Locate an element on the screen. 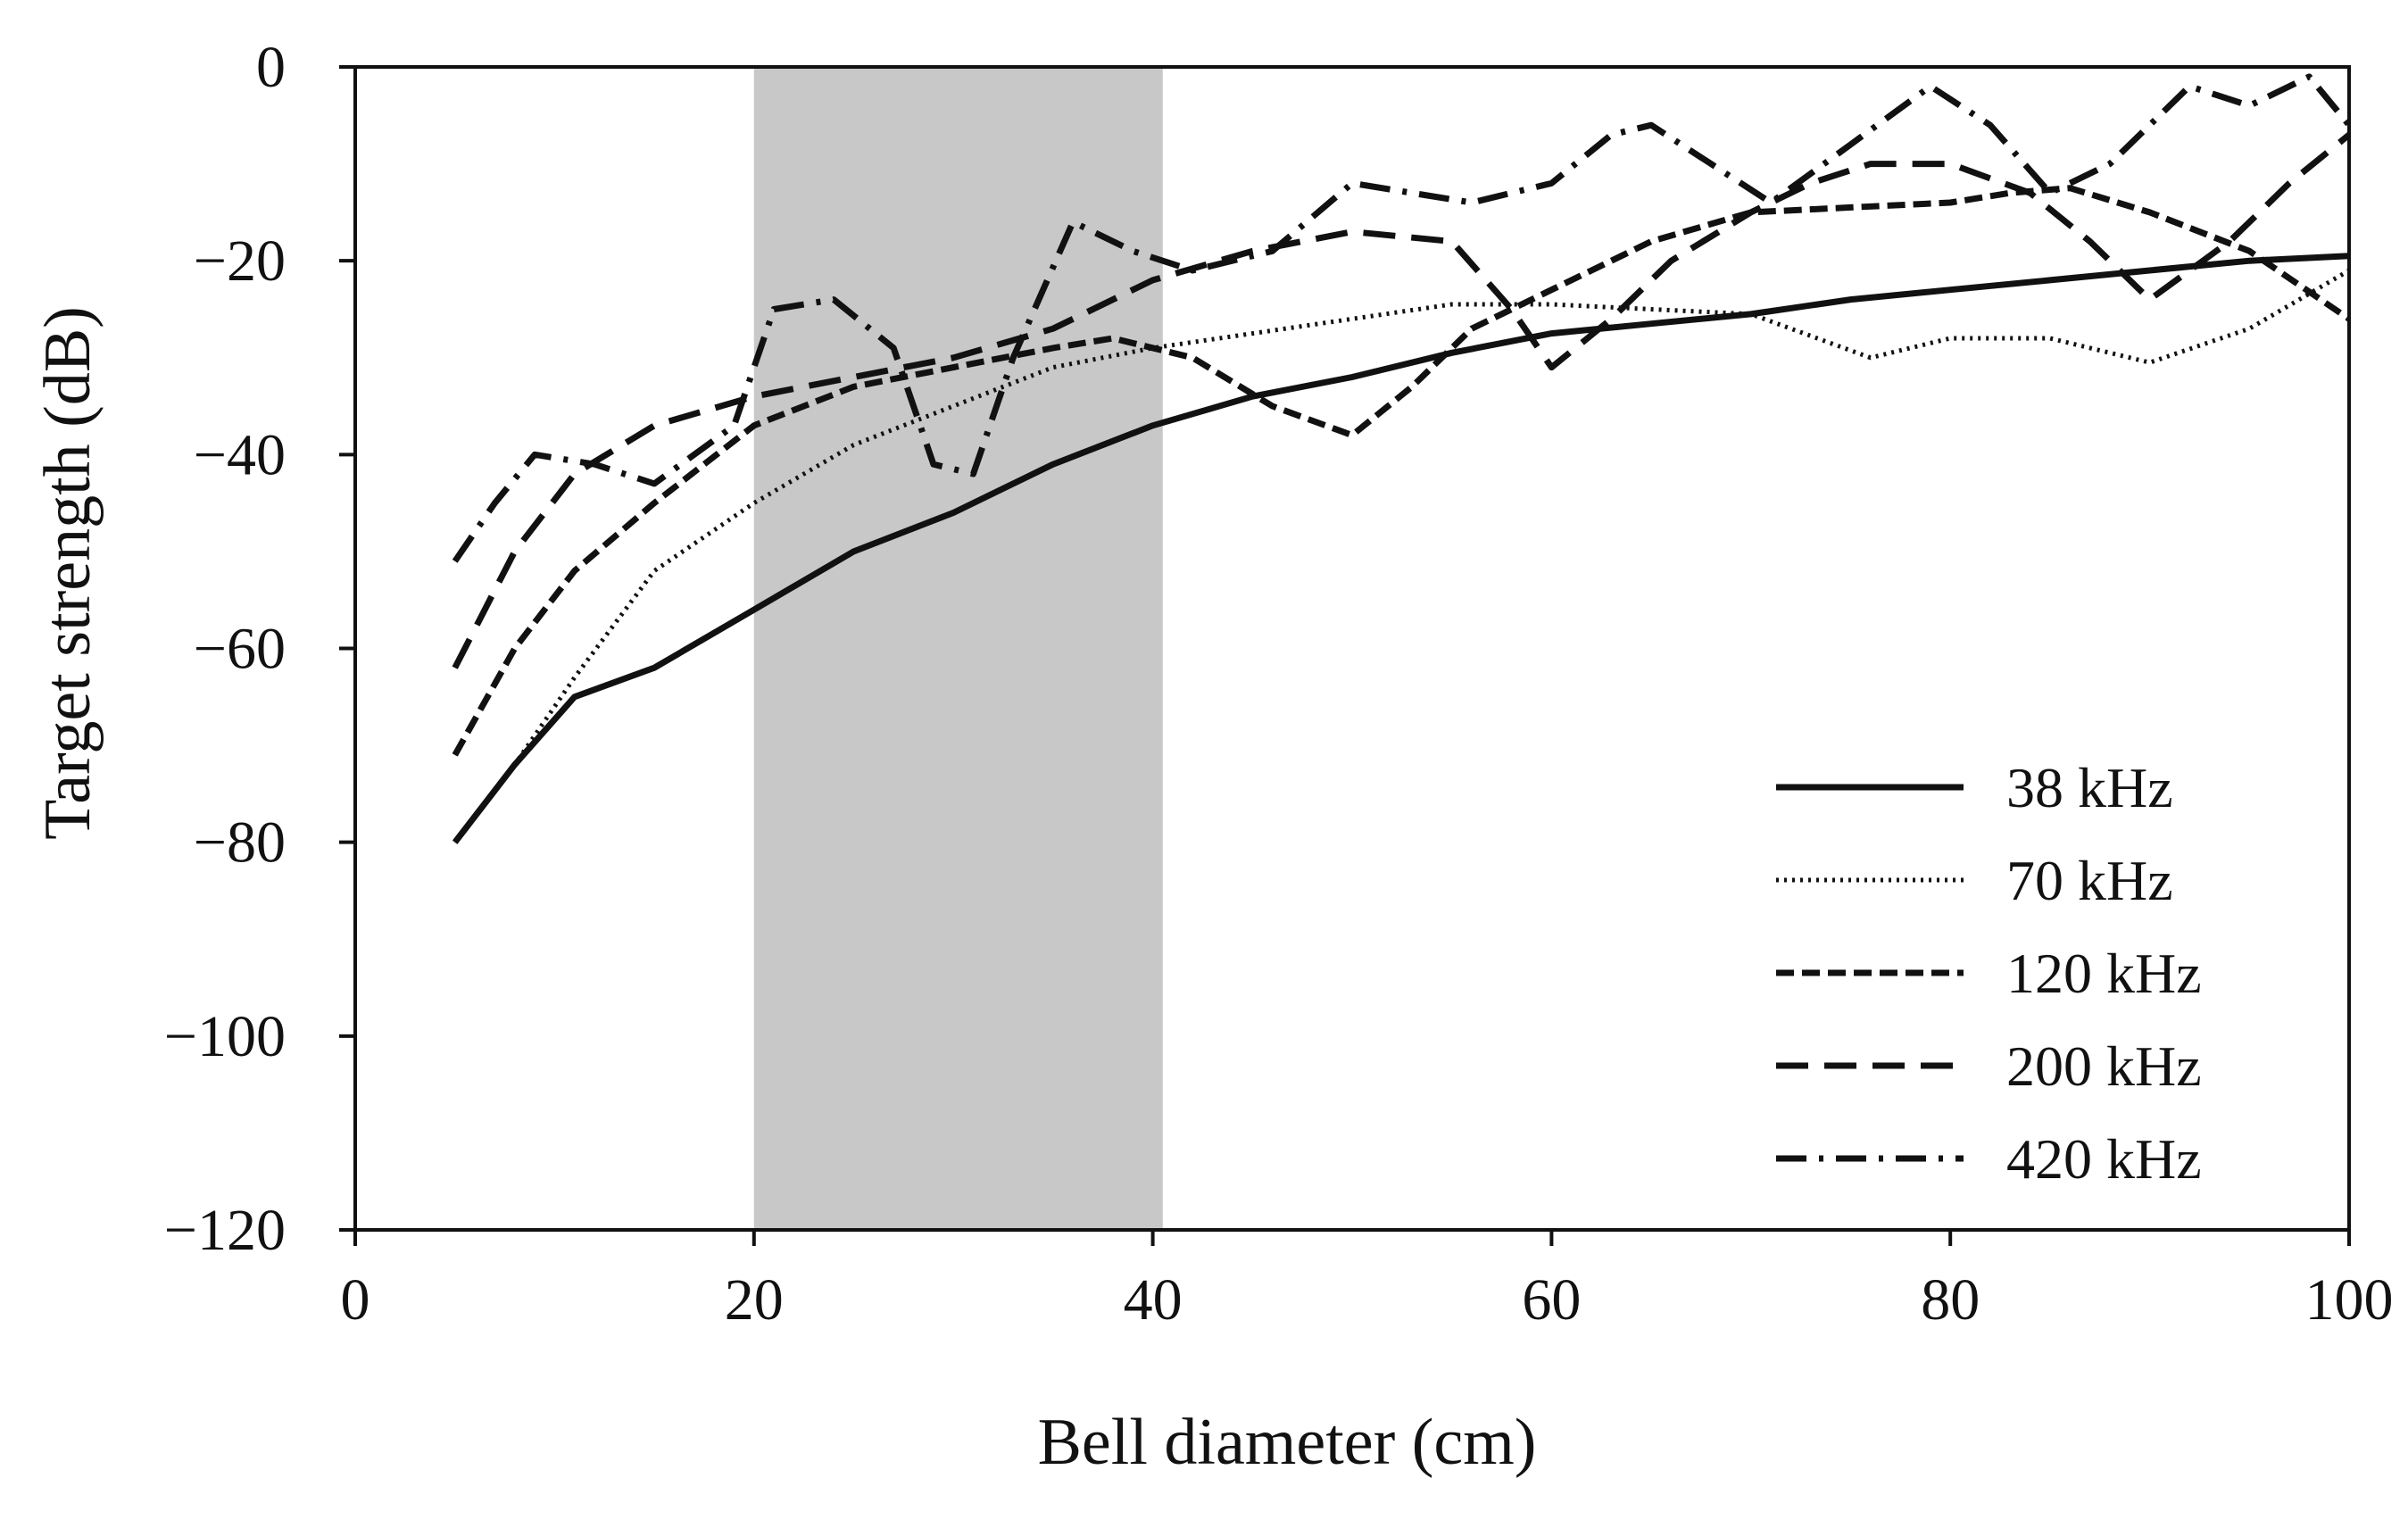  x-tick-label: 100 is located at coordinates (2349, 1300).